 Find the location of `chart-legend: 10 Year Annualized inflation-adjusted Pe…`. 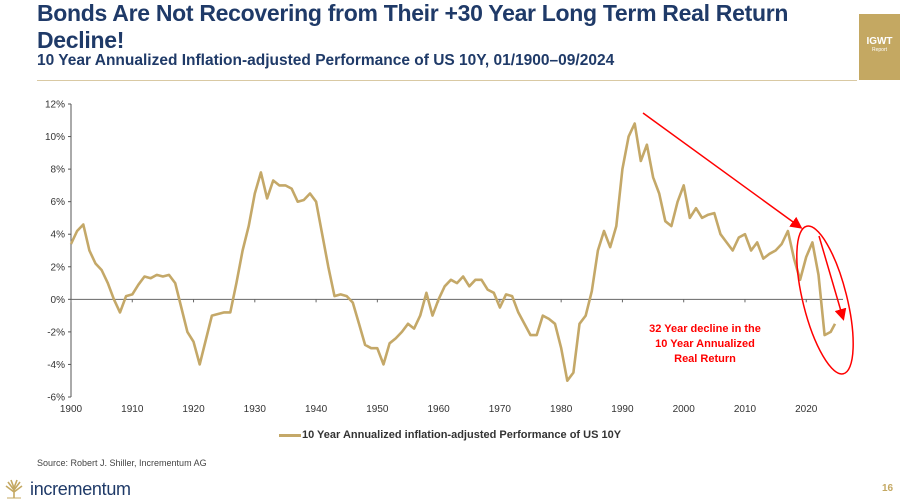

chart-legend: 10 Year Annualized inflation-adjusted Pe… is located at coordinates (450, 435).